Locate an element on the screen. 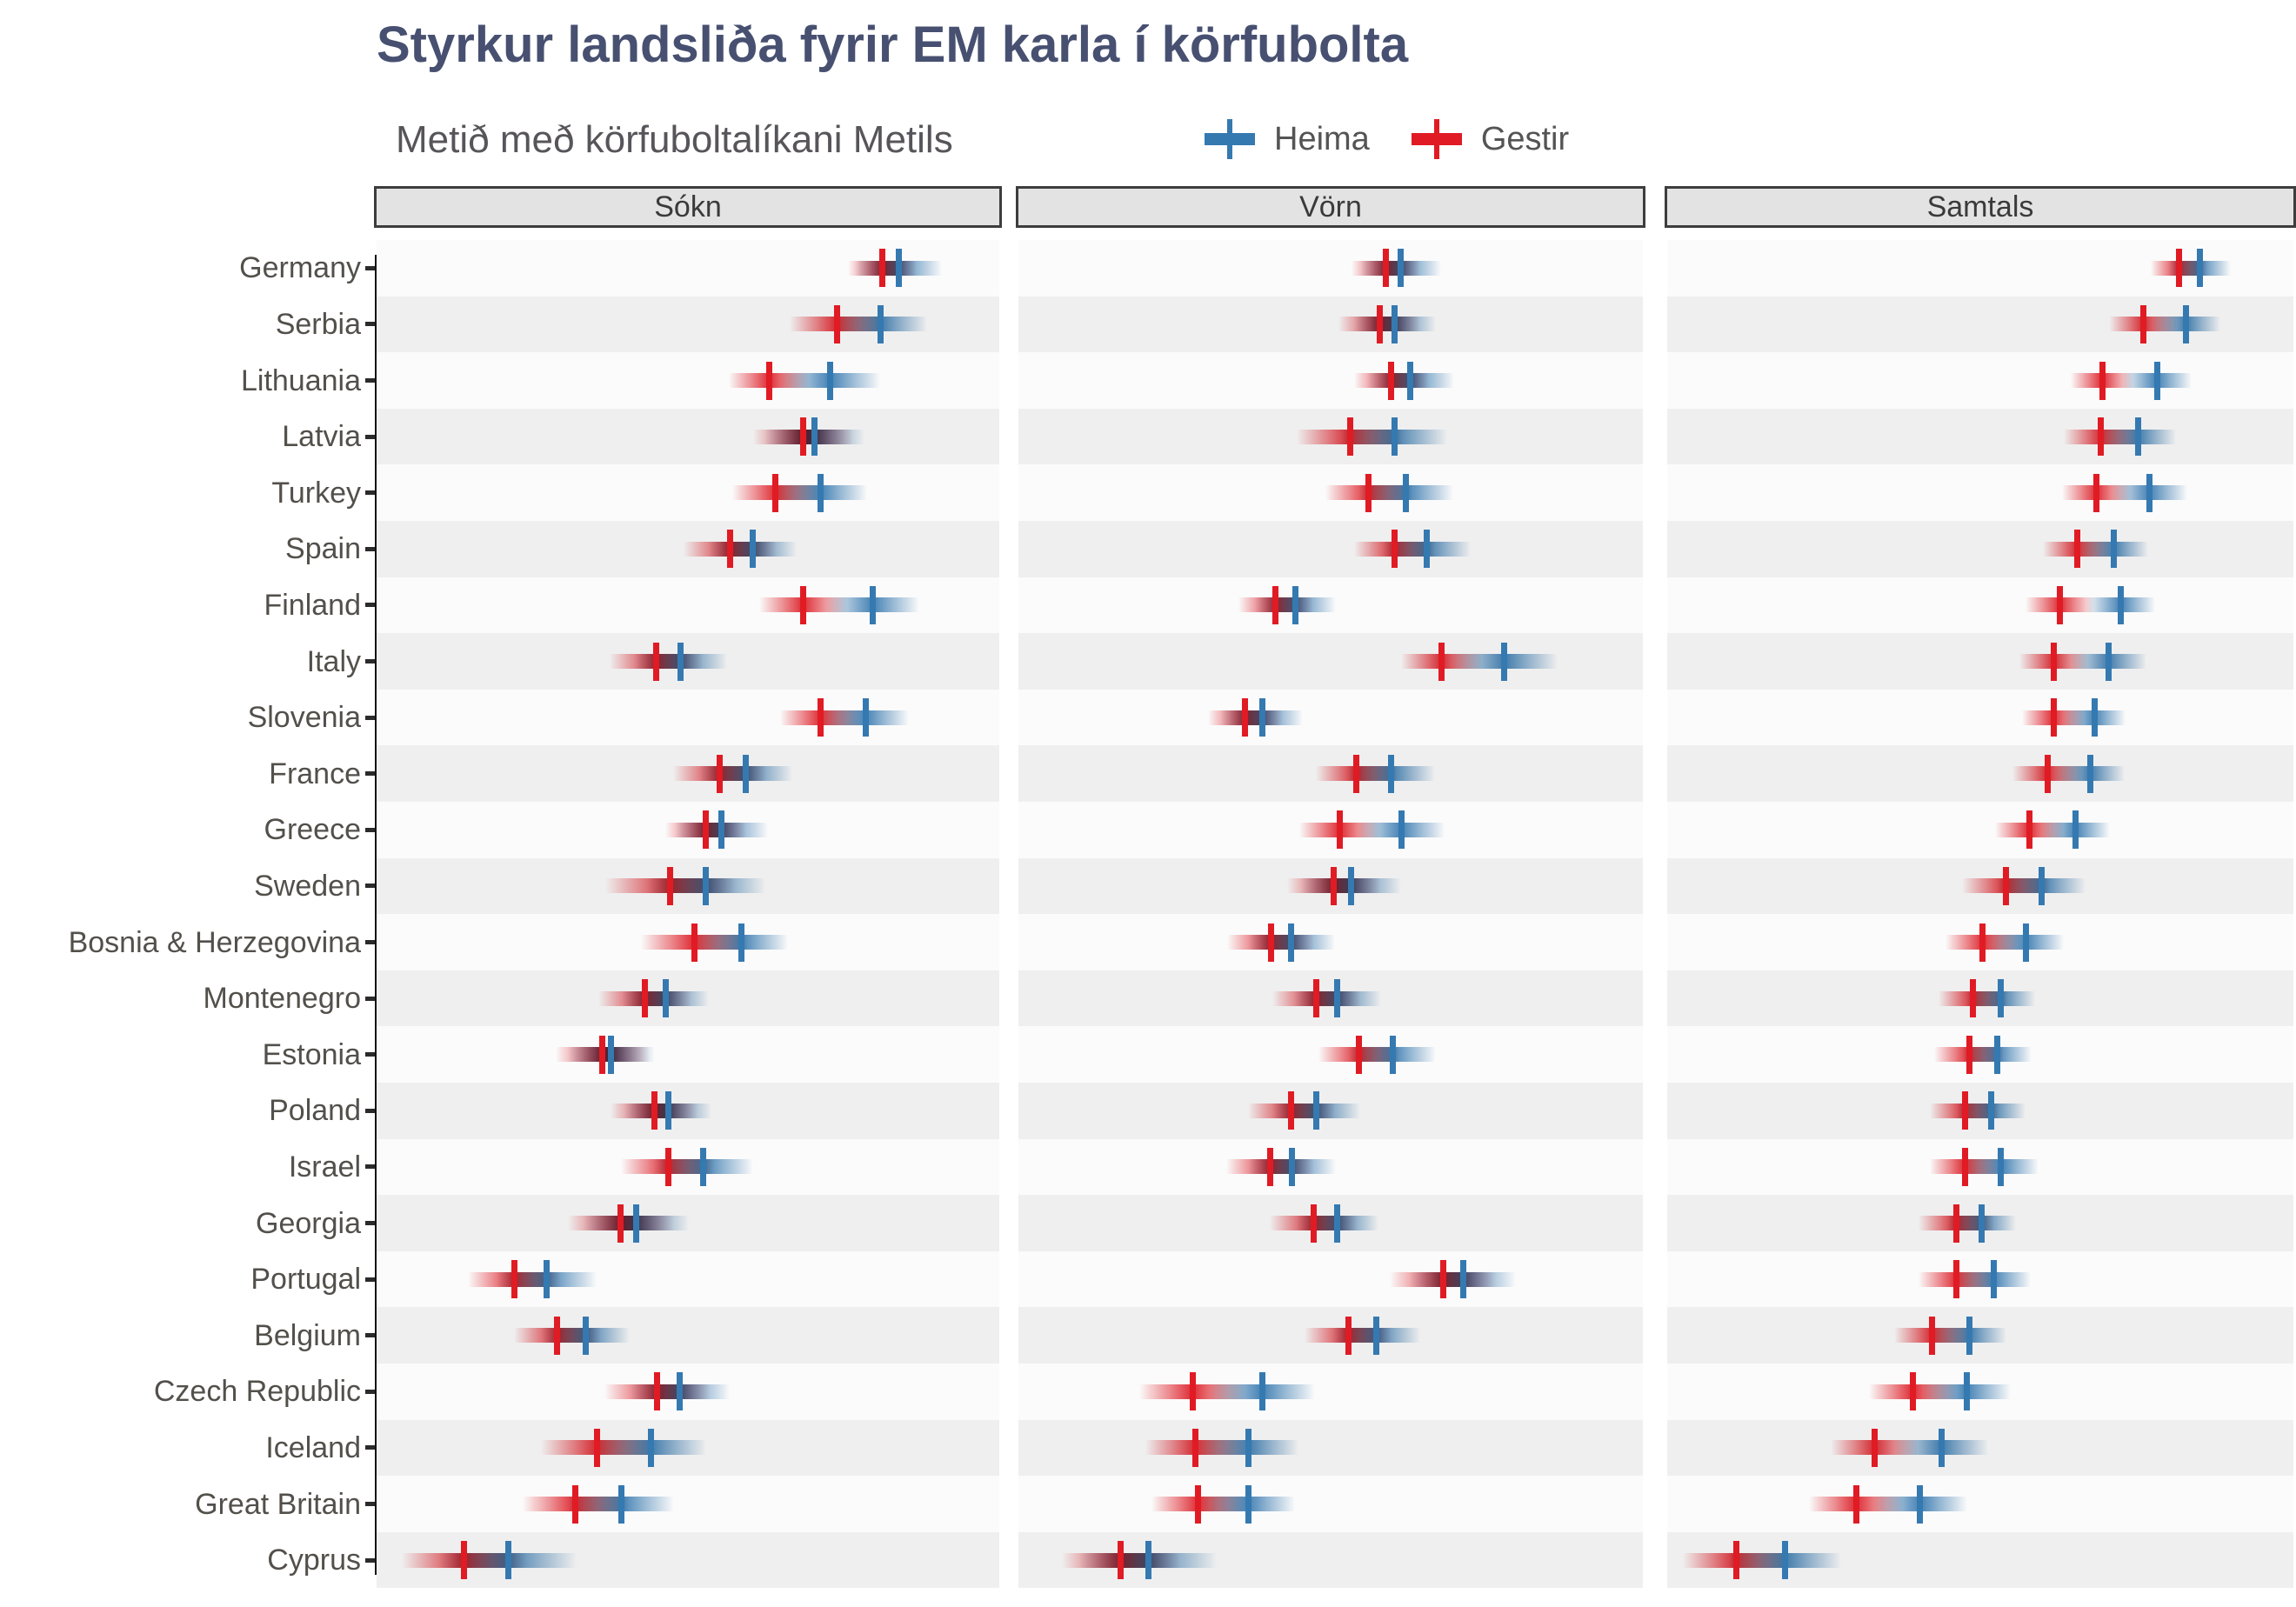  facet-header-samtals: Samtals is located at coordinates (1981, 207).